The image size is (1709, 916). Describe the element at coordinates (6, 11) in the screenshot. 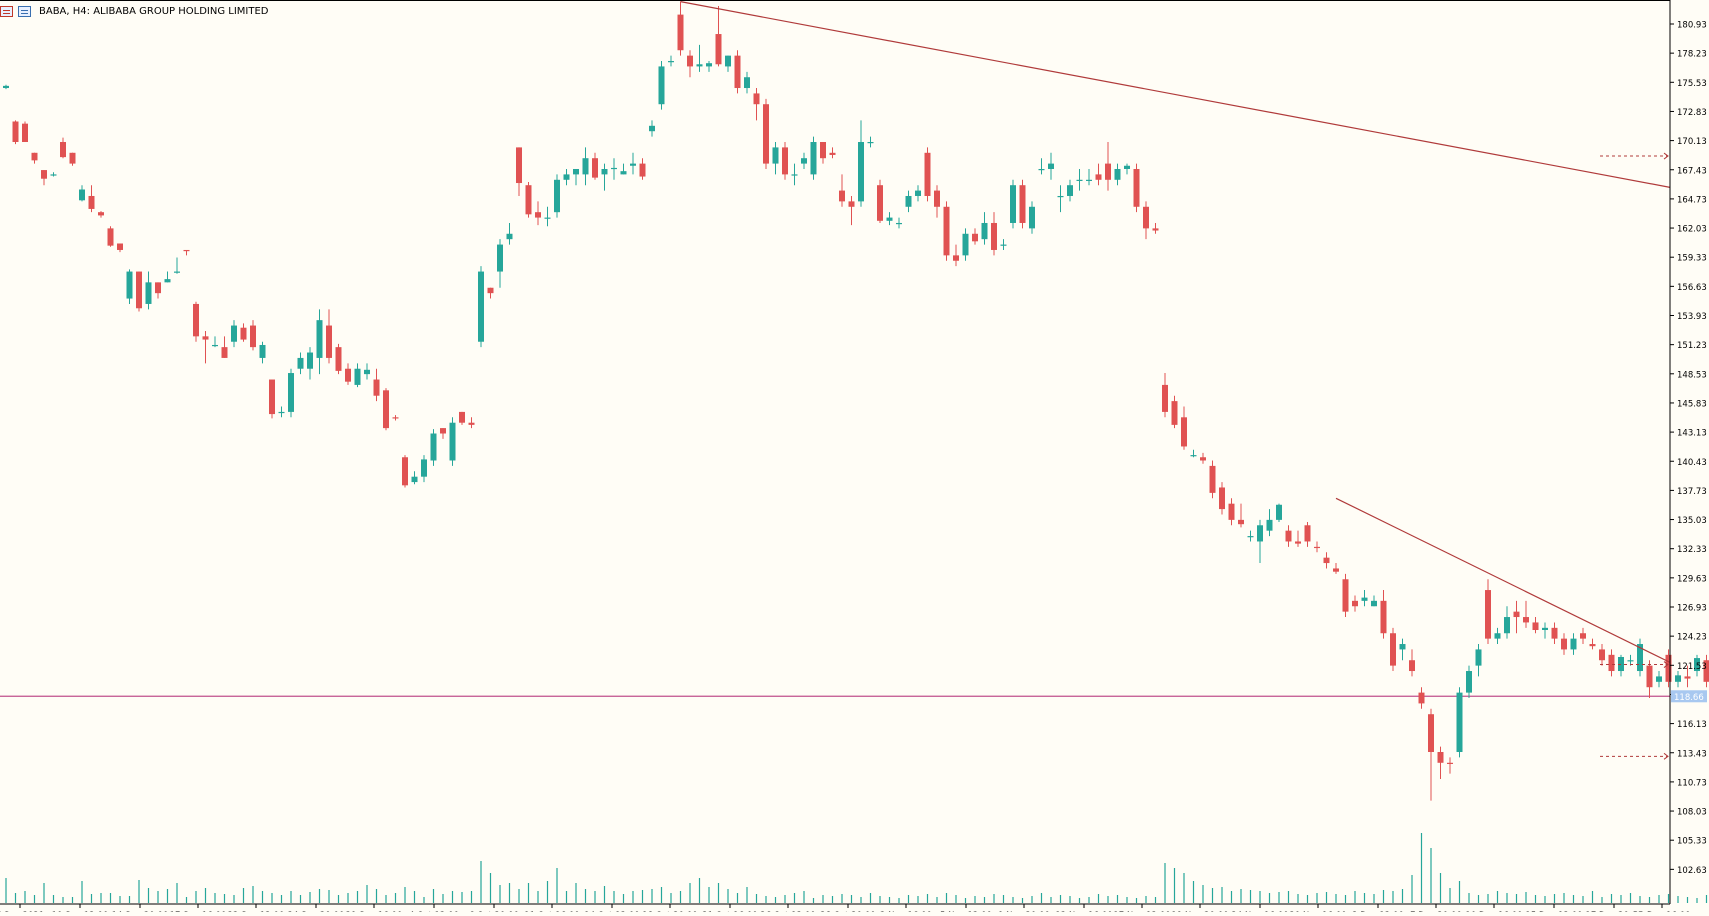

I see `chart-window-icon` at that location.